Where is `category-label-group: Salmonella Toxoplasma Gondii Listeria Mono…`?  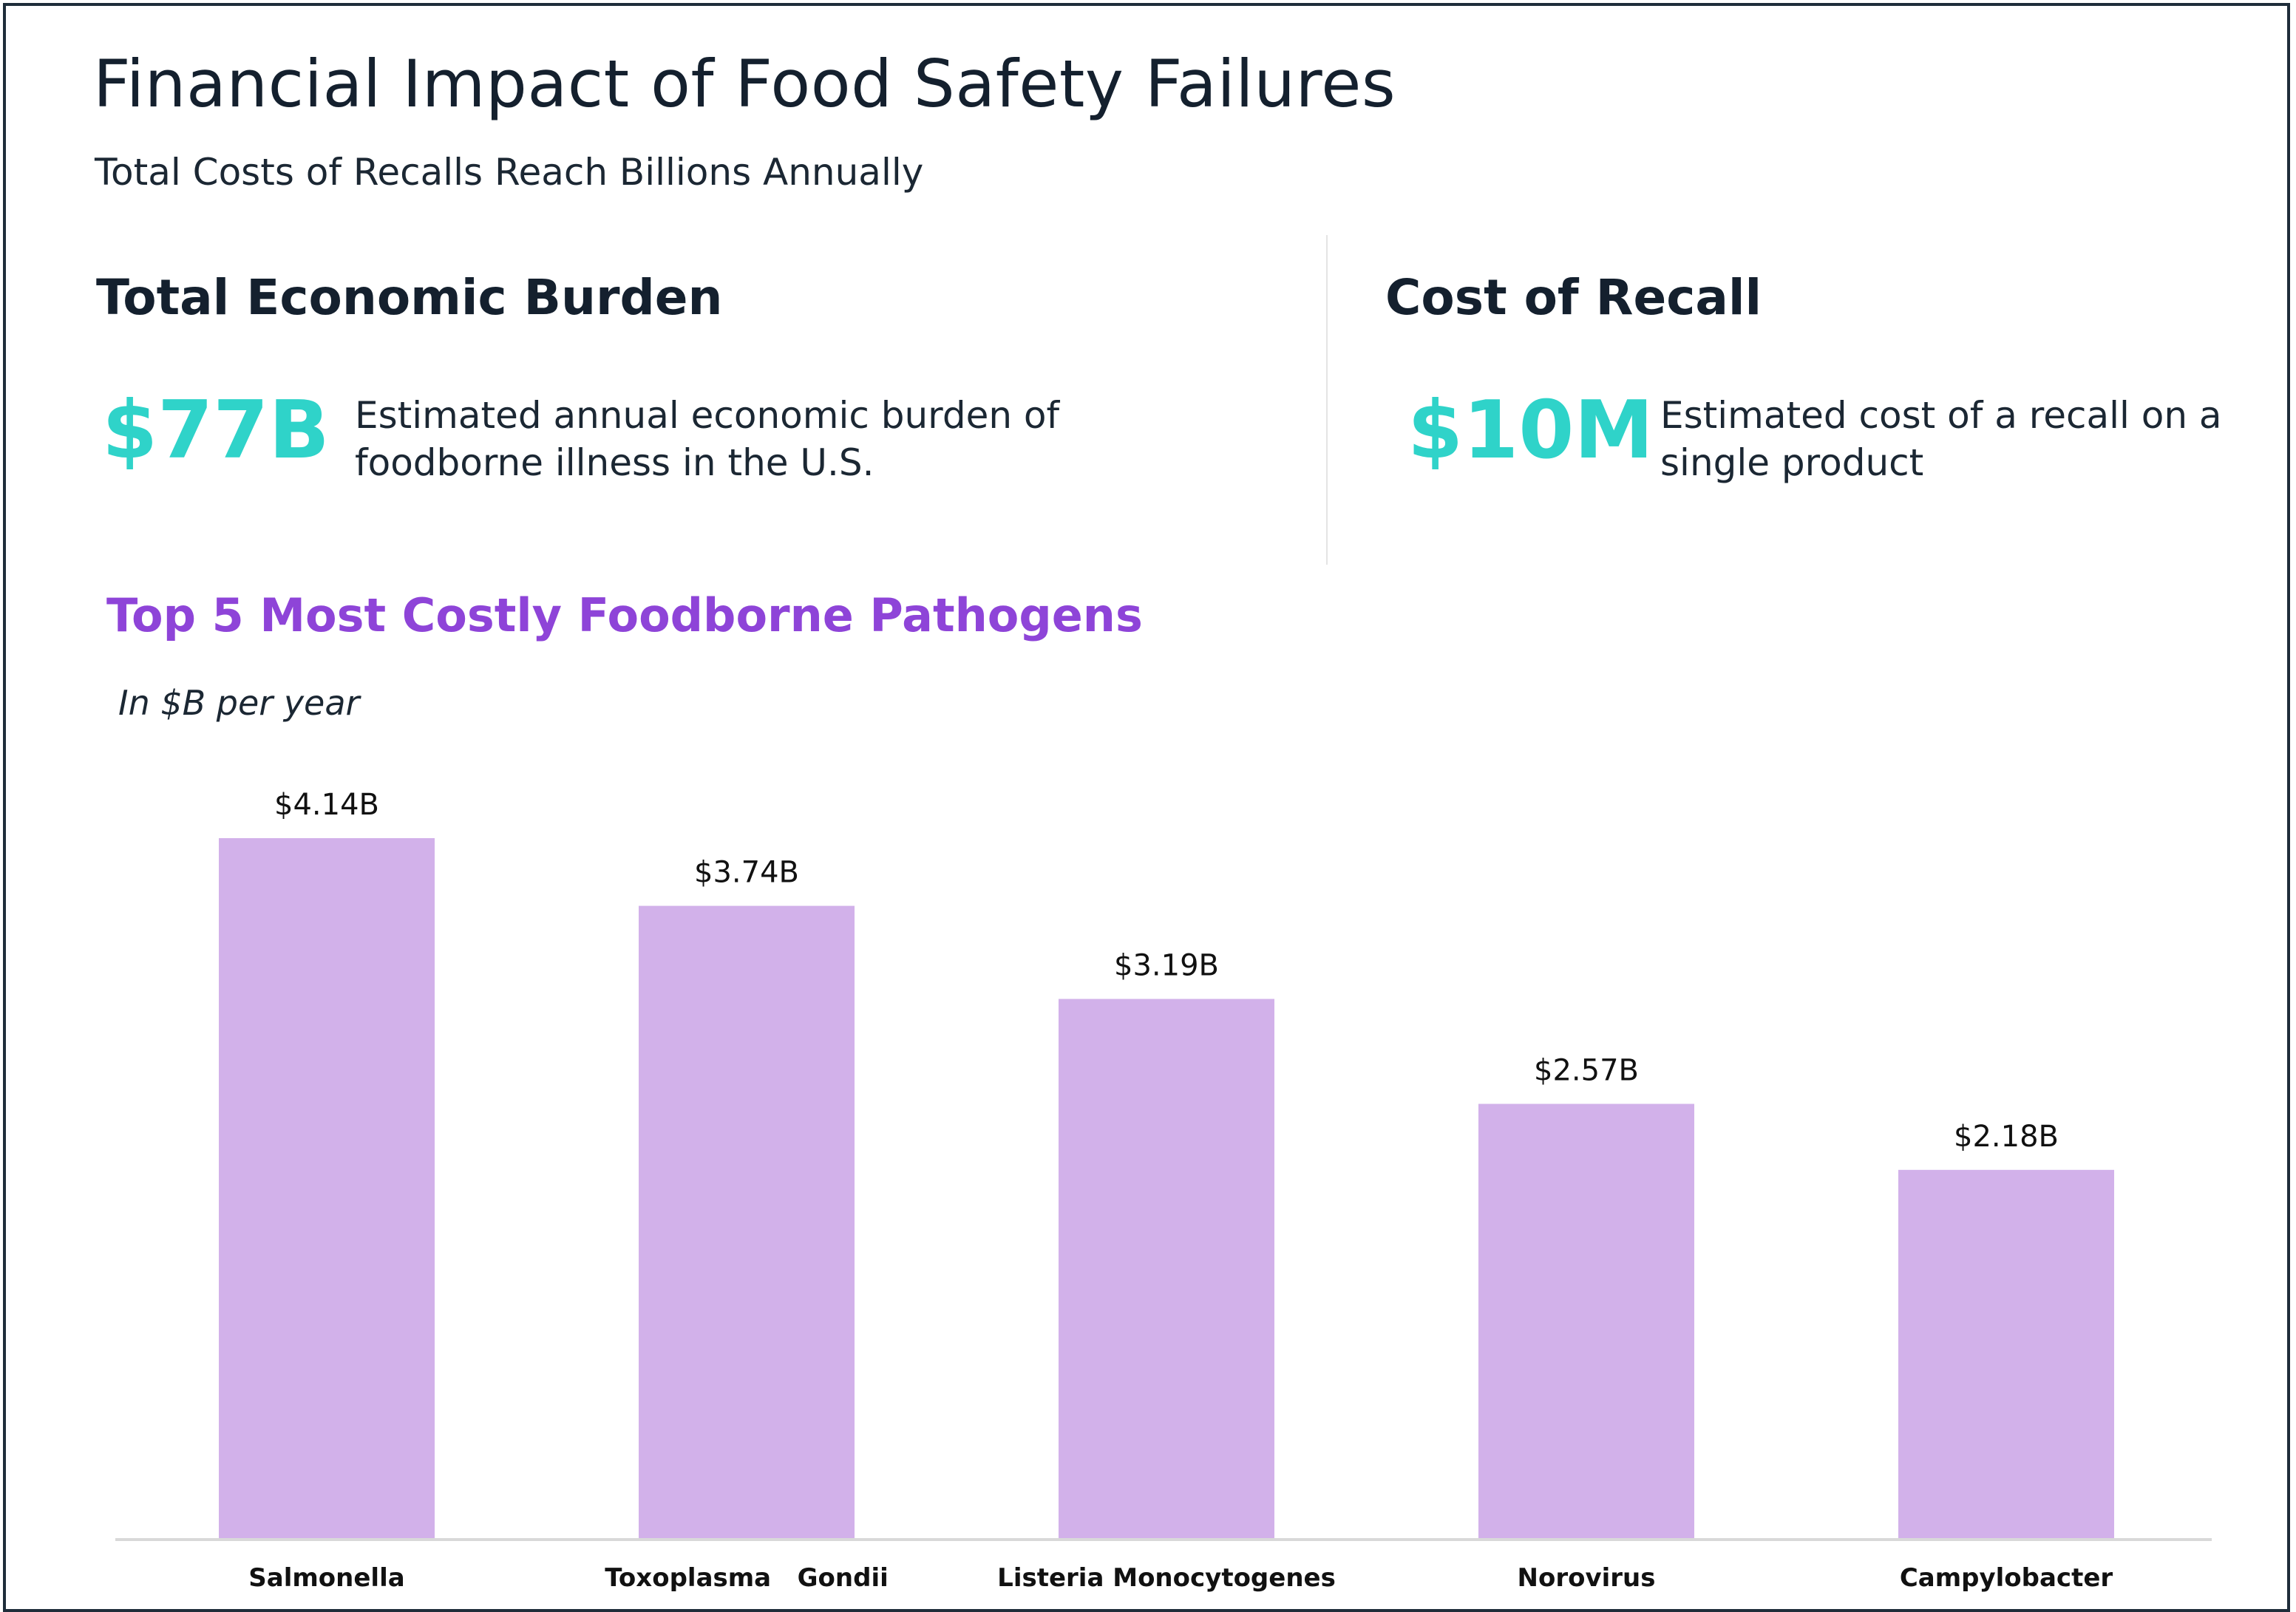
category-label-group: Salmonella Toxoplasma Gondii Listeria Mono… is located at coordinates (1180, 1578).